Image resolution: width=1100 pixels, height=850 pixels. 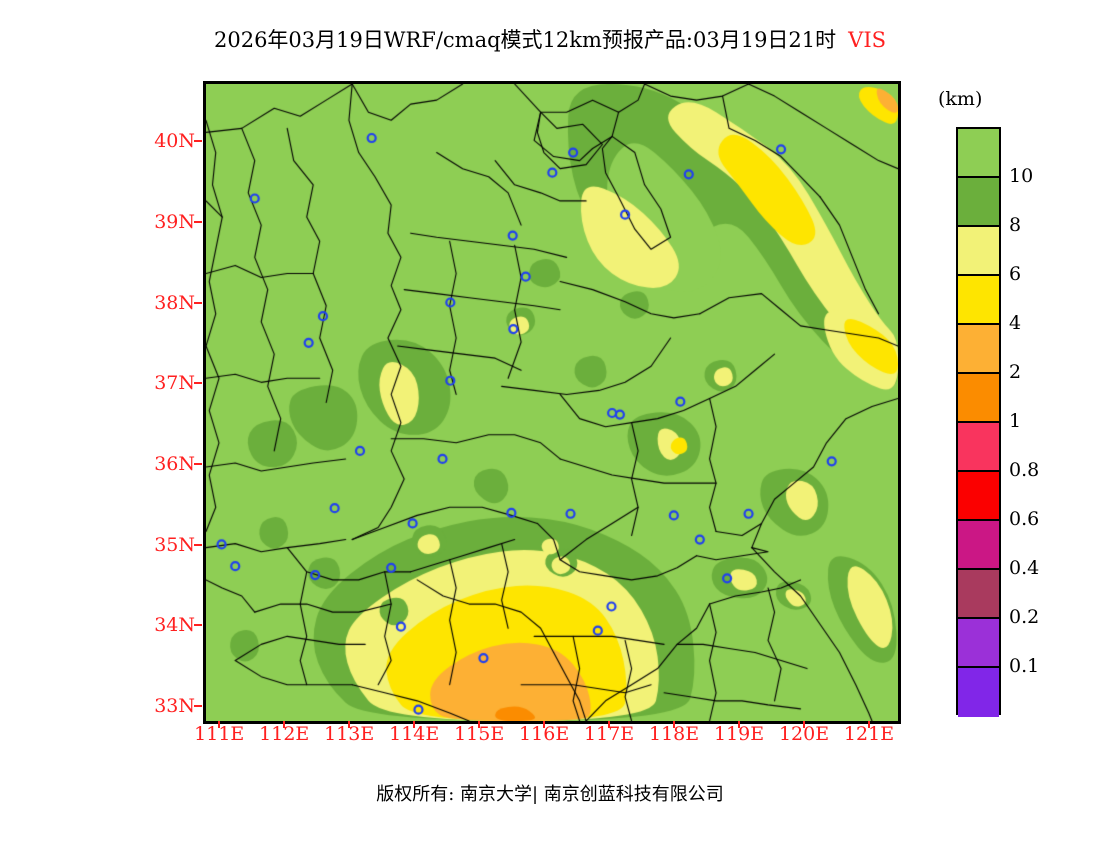 What do you see at coordinates (174, 141) in the screenshot?
I see `y-axis-tick-label: 40N` at bounding box center [174, 141].